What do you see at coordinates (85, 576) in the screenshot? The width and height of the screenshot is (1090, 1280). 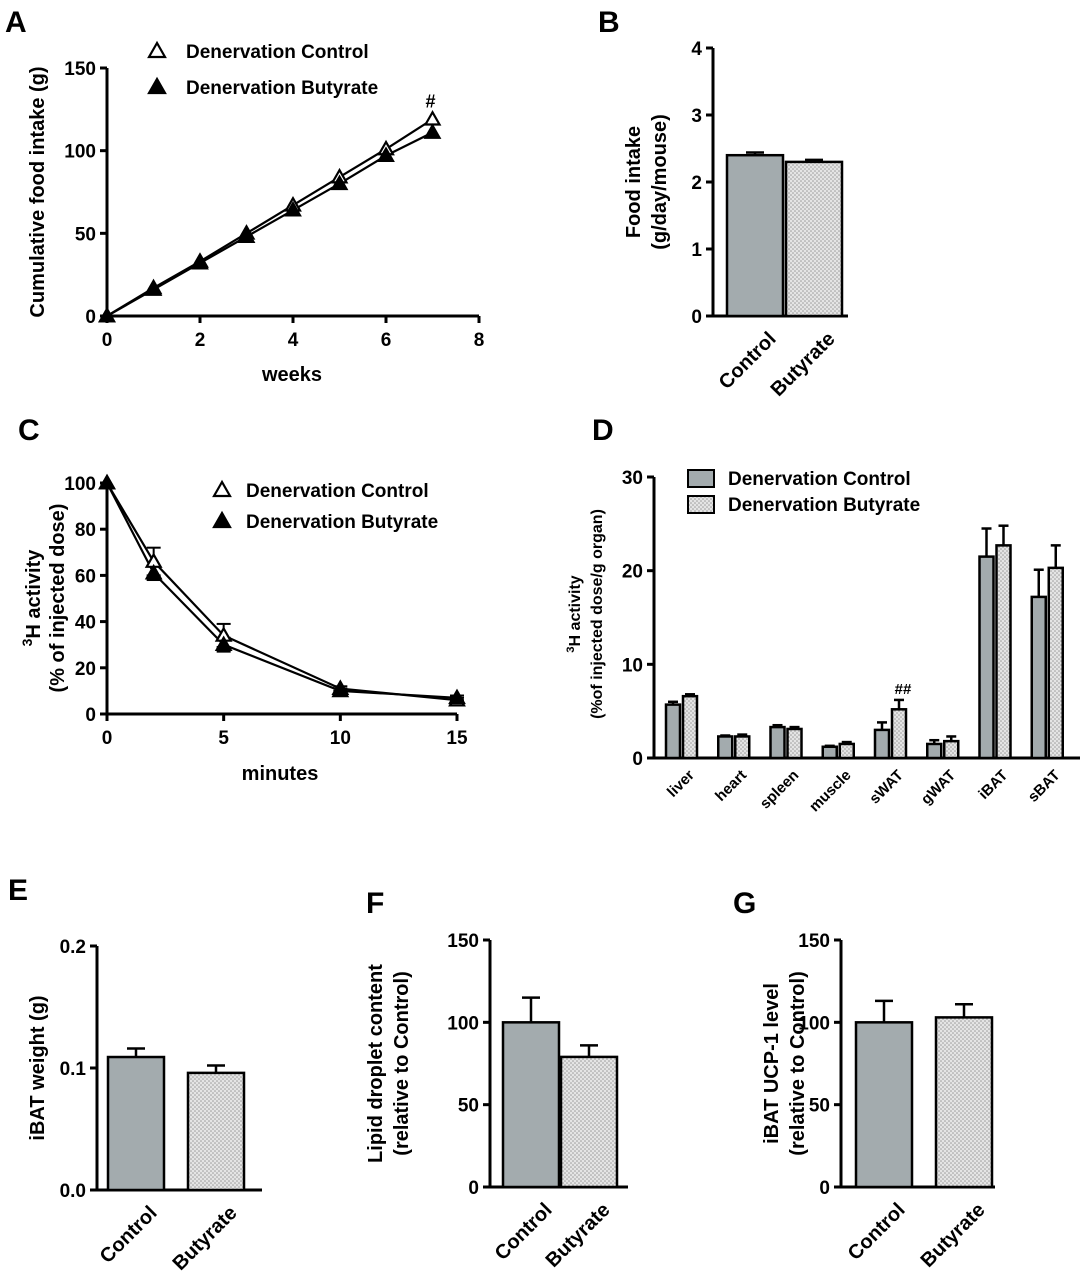 I see `y-tick-label: 60` at bounding box center [85, 576].